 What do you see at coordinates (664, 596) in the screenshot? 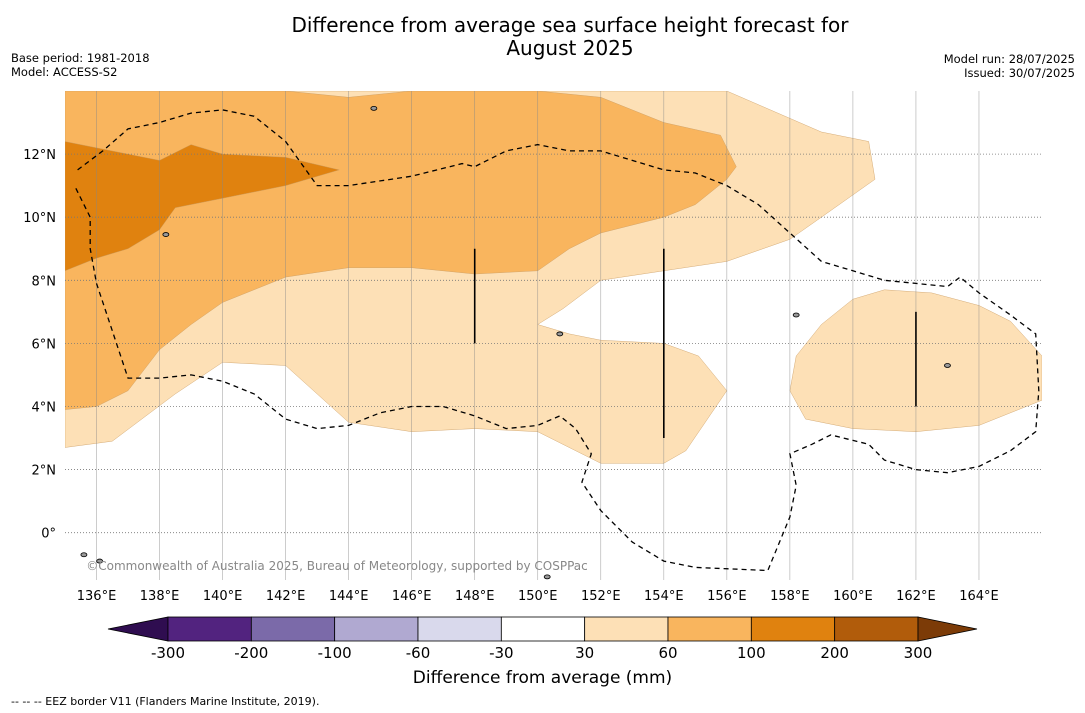
I see `x-tick-label: 154°E` at bounding box center [664, 596].